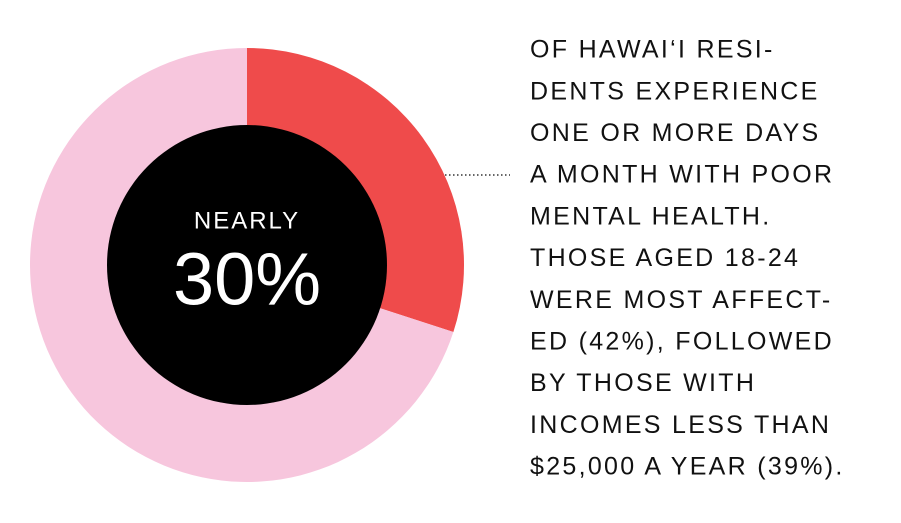  I want to click on annotation-line: ONE OR MORE DAYS, so click(675, 133).